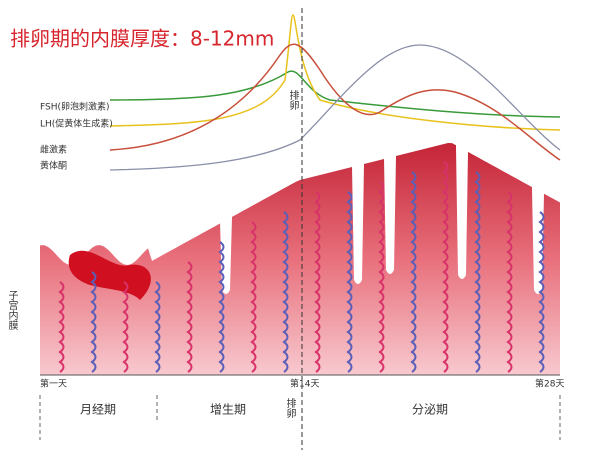  What do you see at coordinates (549, 384) in the screenshot?
I see `day-label: 第28天` at bounding box center [549, 384].